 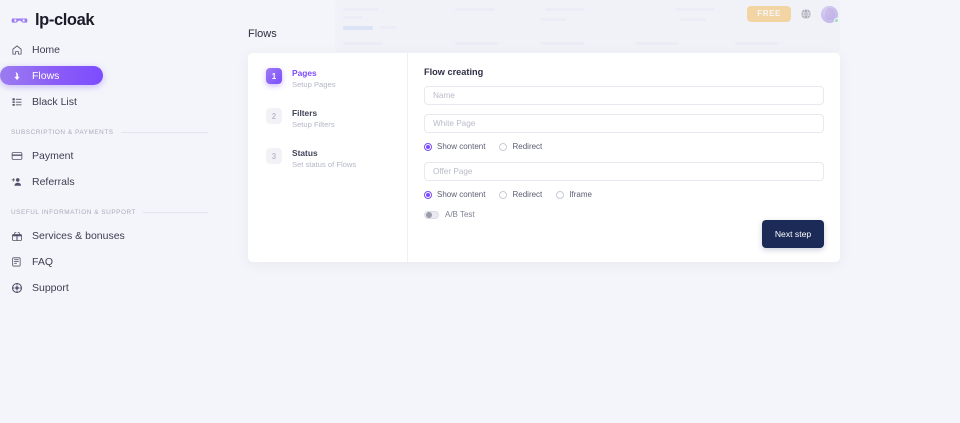 I want to click on book-icon, so click(x=16, y=261).